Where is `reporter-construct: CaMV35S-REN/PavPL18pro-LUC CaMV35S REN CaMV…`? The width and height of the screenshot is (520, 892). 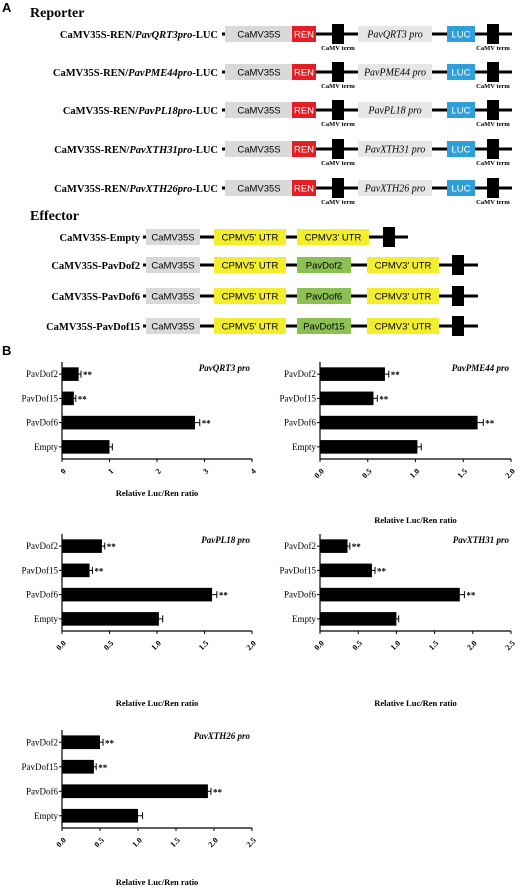 reporter-construct: CaMV35S-REN/PavPL18pro-LUC CaMV35S REN CaMV… is located at coordinates (287, 114).